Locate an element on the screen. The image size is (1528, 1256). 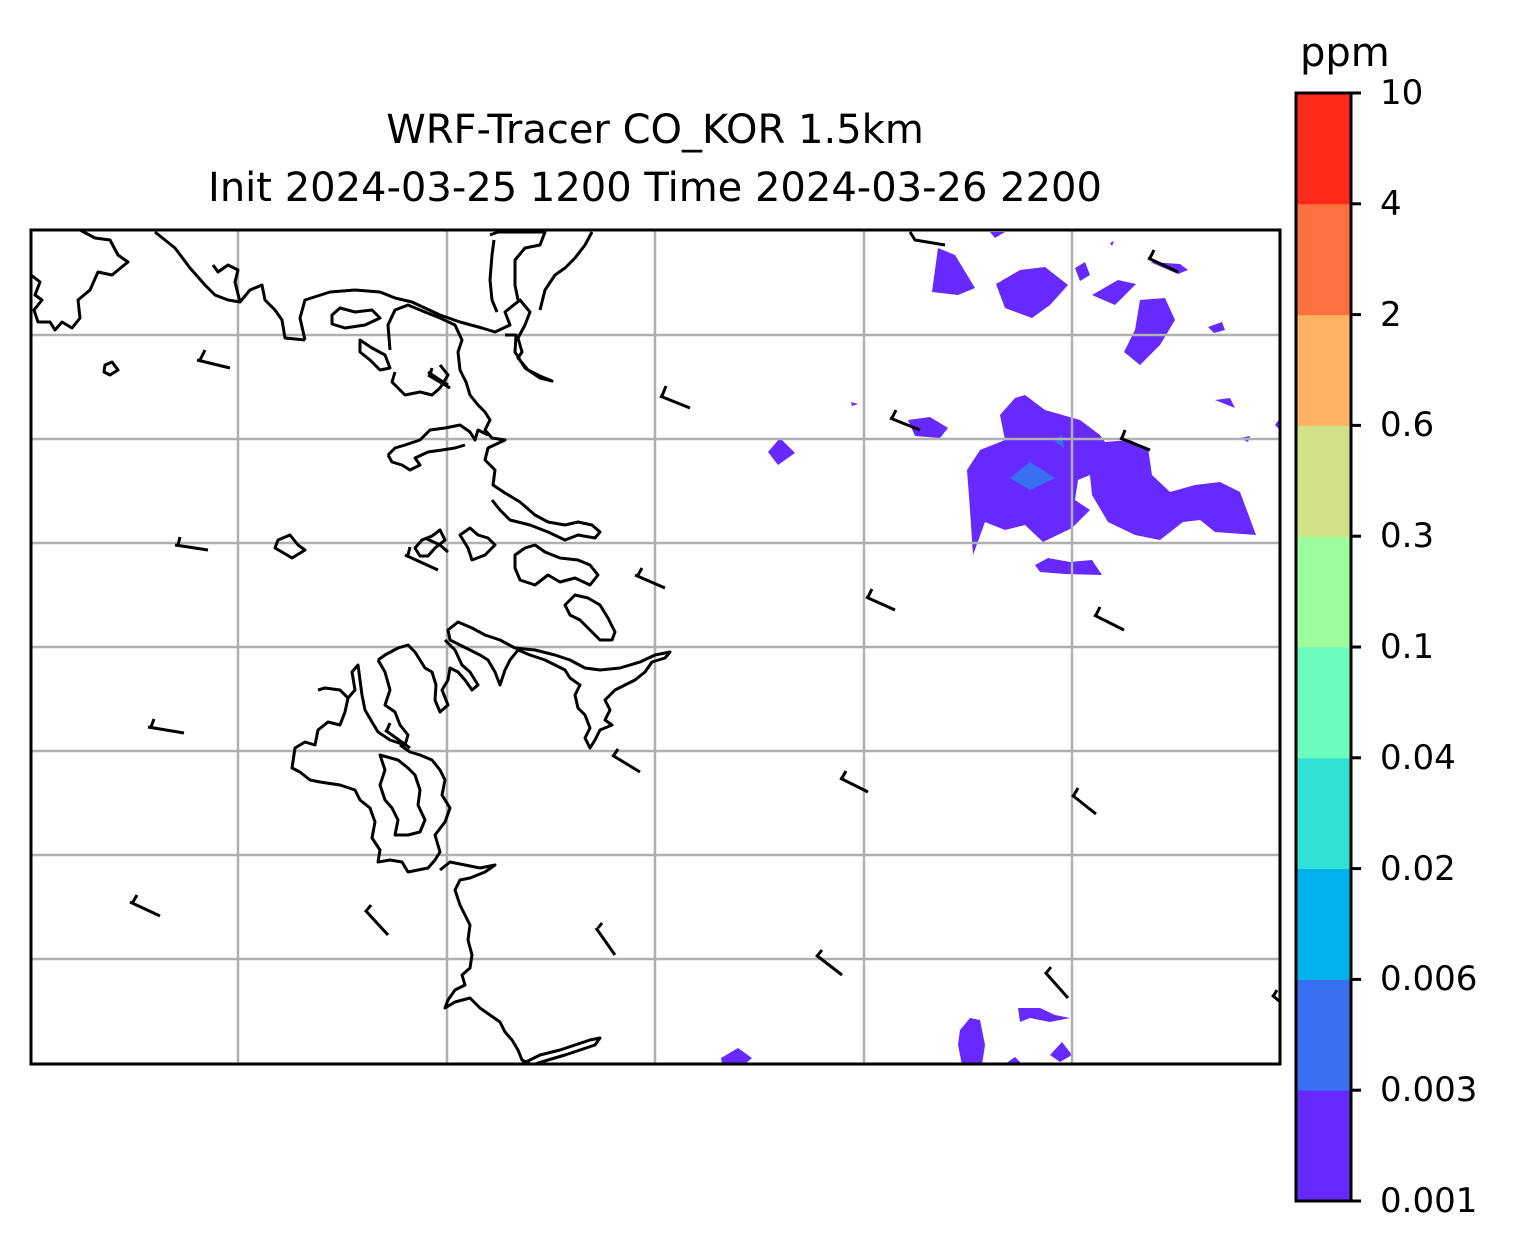
tracer-peak-fill is located at coordinates (1037, 462).